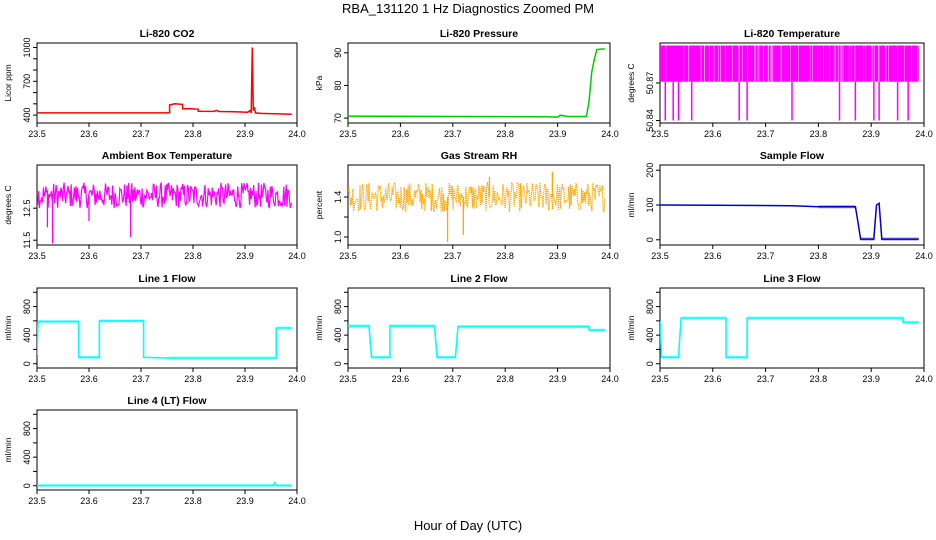 This screenshot has width=936, height=540. I want to click on y-tick-label: 700, so click(27, 81).